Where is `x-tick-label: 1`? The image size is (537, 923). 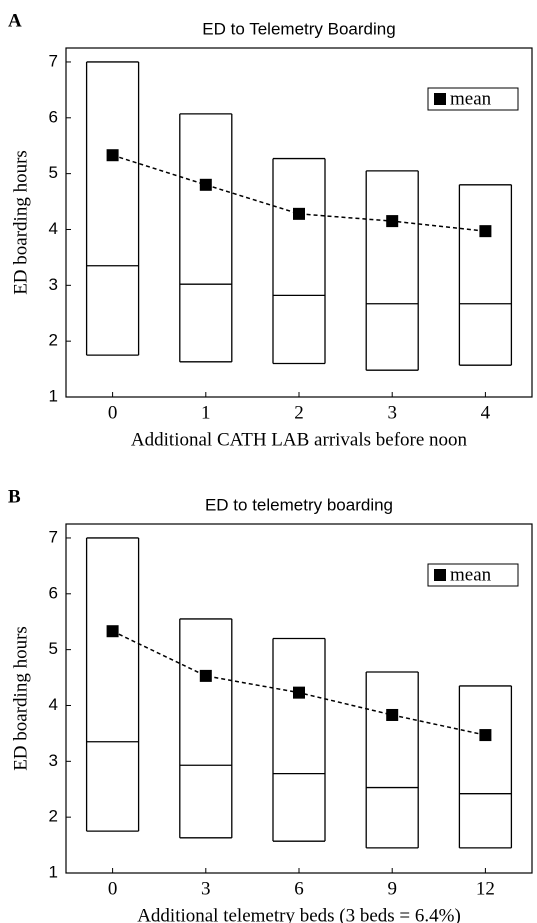
x-tick-label: 1 is located at coordinates (206, 412).